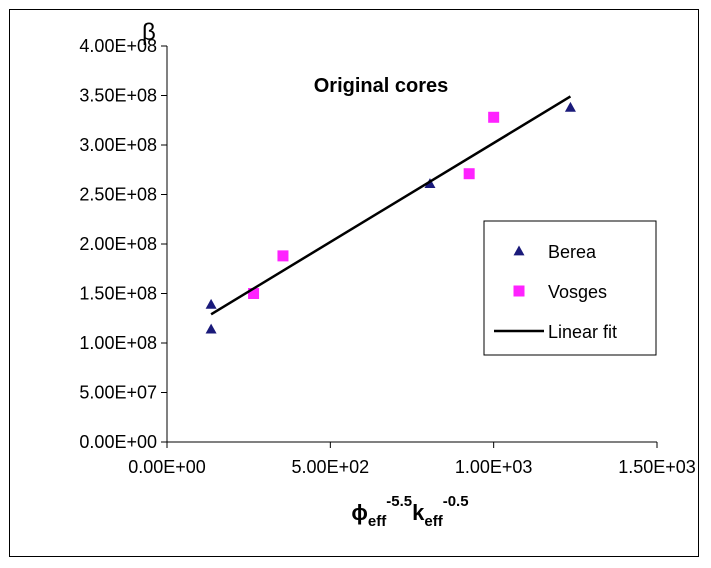 This screenshot has width=711, height=568. I want to click on legend-box, so click(570, 288).